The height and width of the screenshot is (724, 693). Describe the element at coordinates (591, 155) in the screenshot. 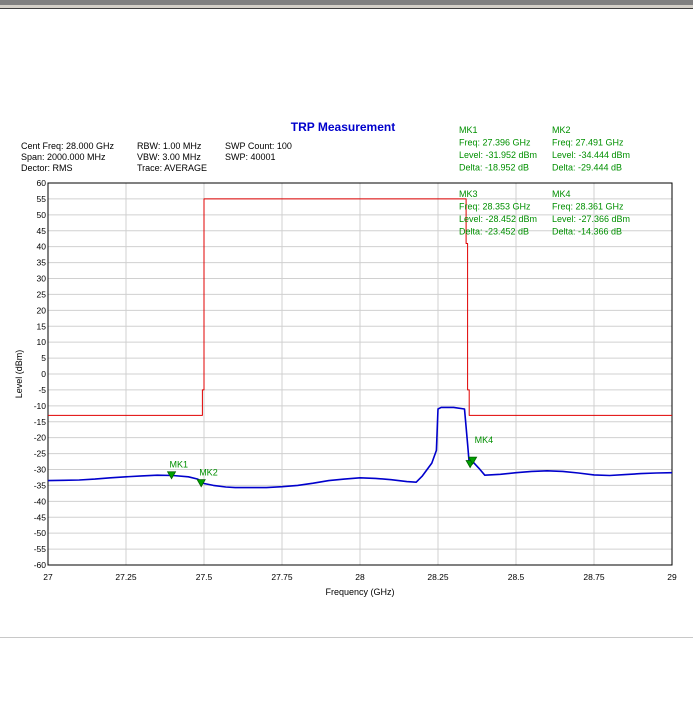

I see `marker-table-text: Level: -34.444 dBm` at that location.